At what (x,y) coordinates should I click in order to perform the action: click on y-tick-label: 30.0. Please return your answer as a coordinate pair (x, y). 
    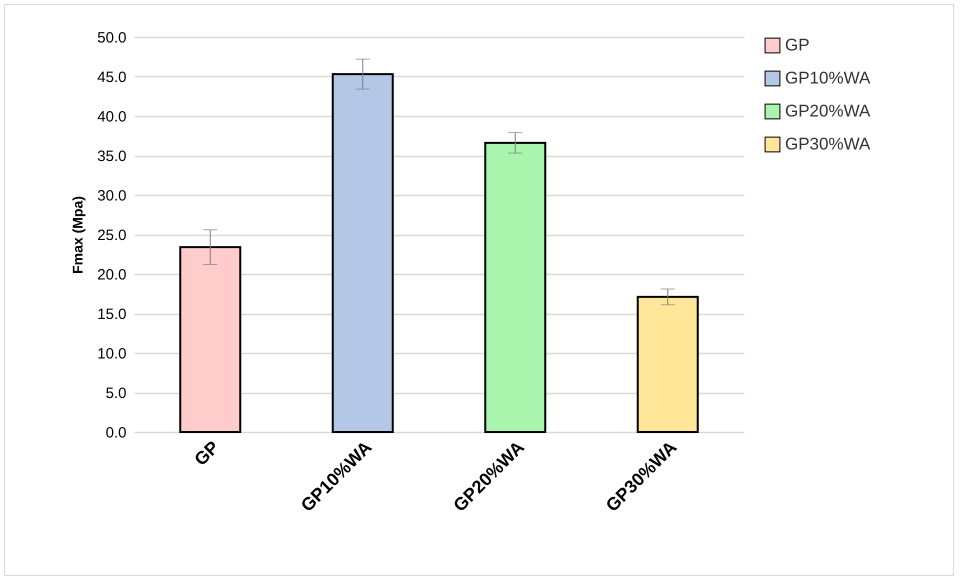
    Looking at the image, I should click on (111, 196).